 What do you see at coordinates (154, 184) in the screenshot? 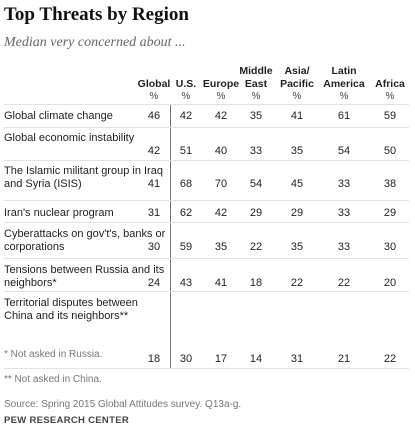
I see `value-cell-global: 41` at bounding box center [154, 184].